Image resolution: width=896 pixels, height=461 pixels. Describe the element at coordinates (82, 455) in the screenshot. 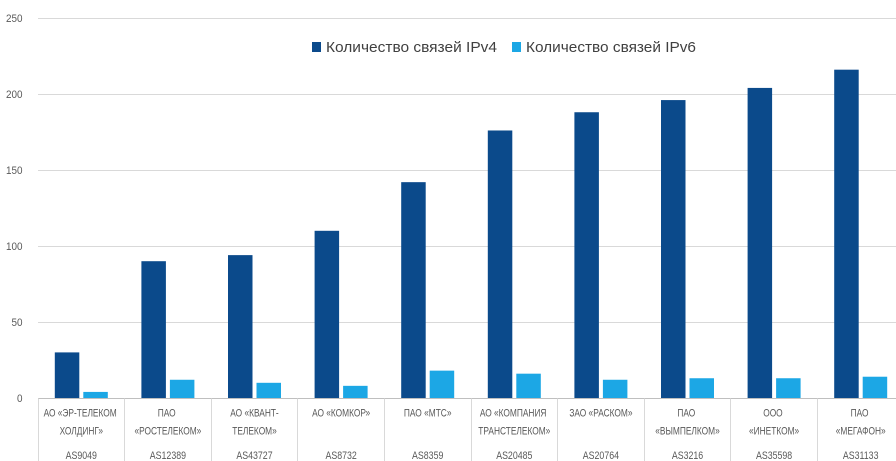

I see `as-number-label: AS9049` at that location.